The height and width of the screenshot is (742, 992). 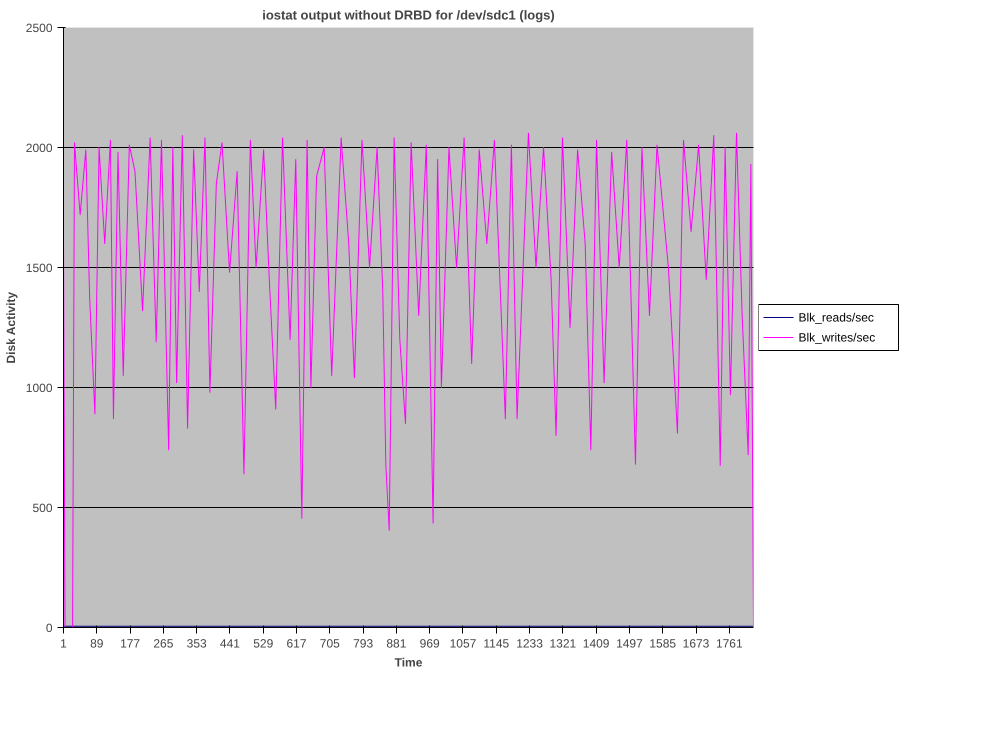 What do you see at coordinates (530, 643) in the screenshot?
I see `x-tick-label: 1233` at bounding box center [530, 643].